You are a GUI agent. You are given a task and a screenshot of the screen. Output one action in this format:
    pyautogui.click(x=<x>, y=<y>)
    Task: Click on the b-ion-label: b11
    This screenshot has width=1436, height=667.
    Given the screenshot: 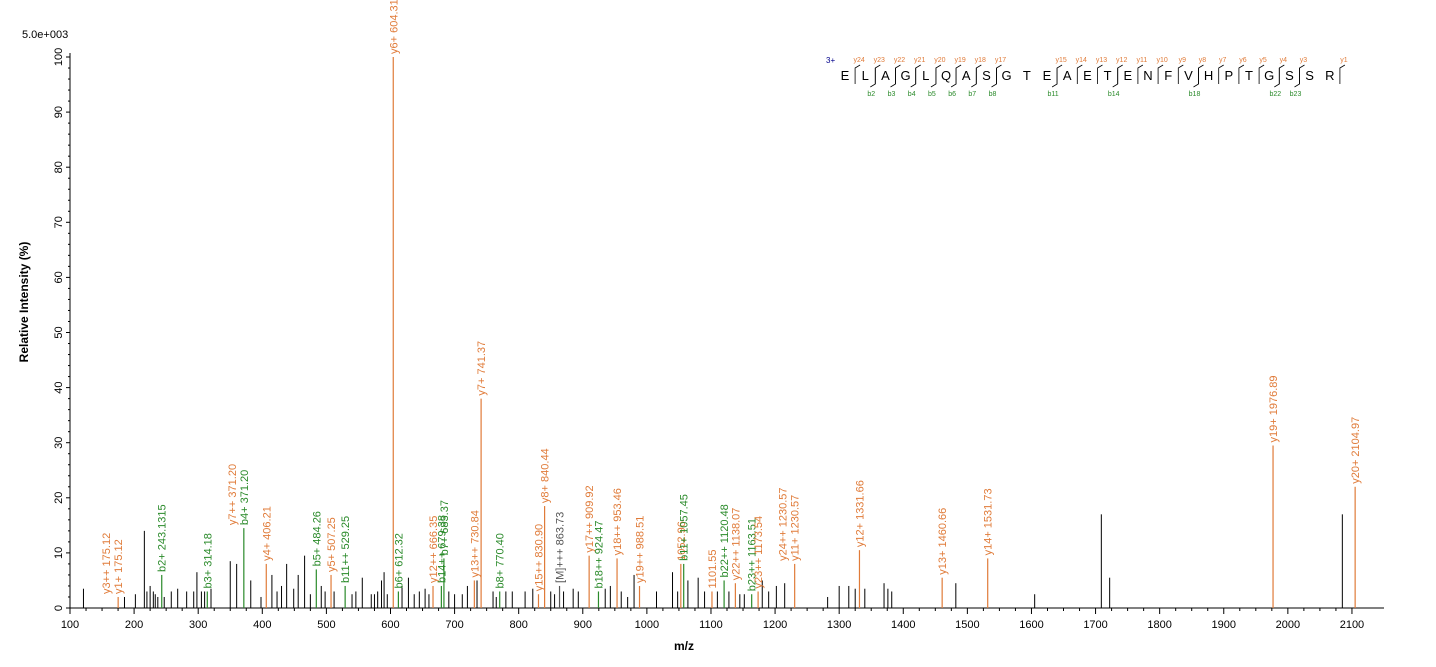 What is the action you would take?
    pyautogui.click(x=1053, y=94)
    